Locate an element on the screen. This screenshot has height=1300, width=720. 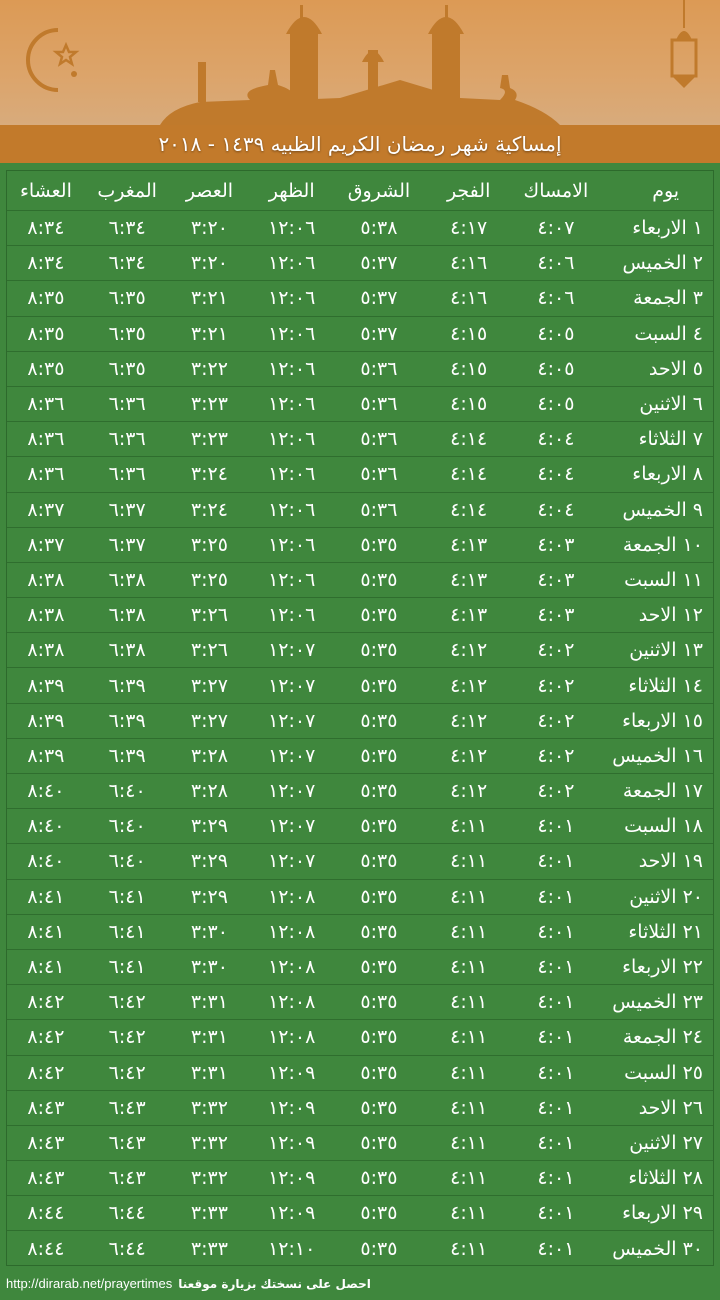
time-cell: ٨:٣٤ is located at coordinates (46, 228).